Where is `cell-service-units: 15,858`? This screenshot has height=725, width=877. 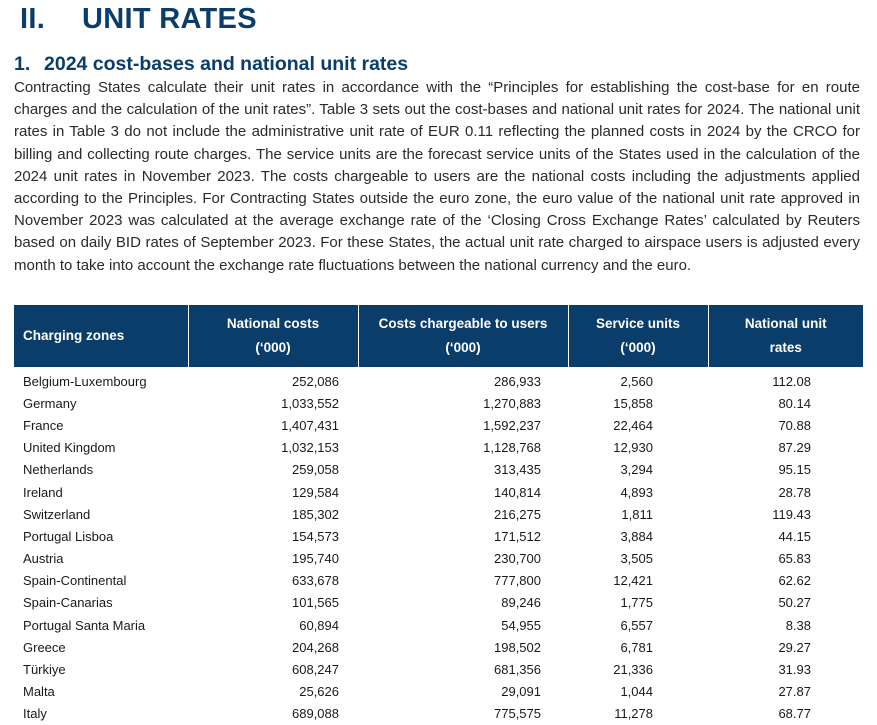
cell-service-units: 15,858 is located at coordinates (633, 403).